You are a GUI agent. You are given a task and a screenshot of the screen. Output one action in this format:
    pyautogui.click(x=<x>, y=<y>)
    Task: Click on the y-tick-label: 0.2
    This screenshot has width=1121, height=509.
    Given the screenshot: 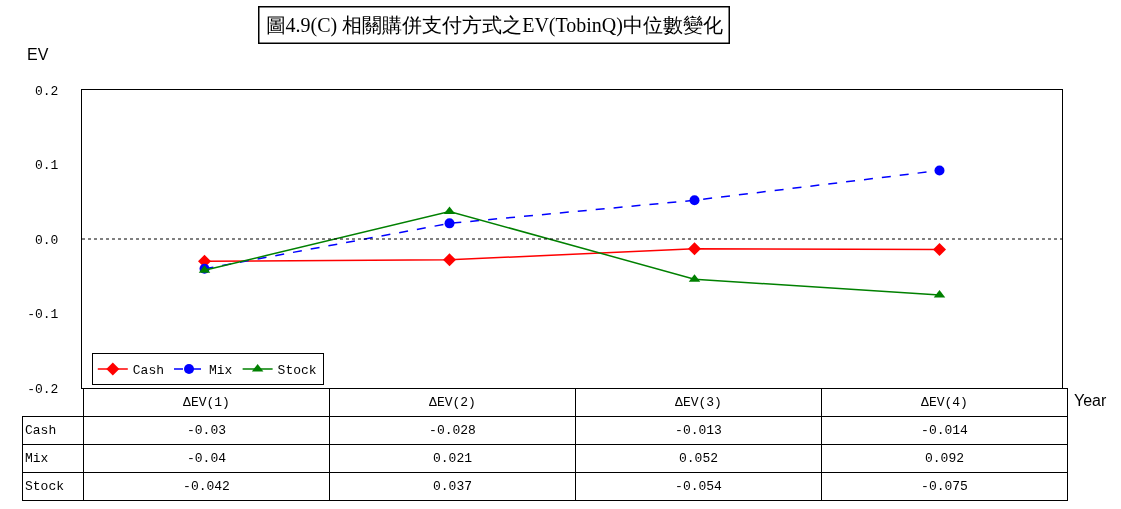 What is the action you would take?
    pyautogui.click(x=46, y=91)
    